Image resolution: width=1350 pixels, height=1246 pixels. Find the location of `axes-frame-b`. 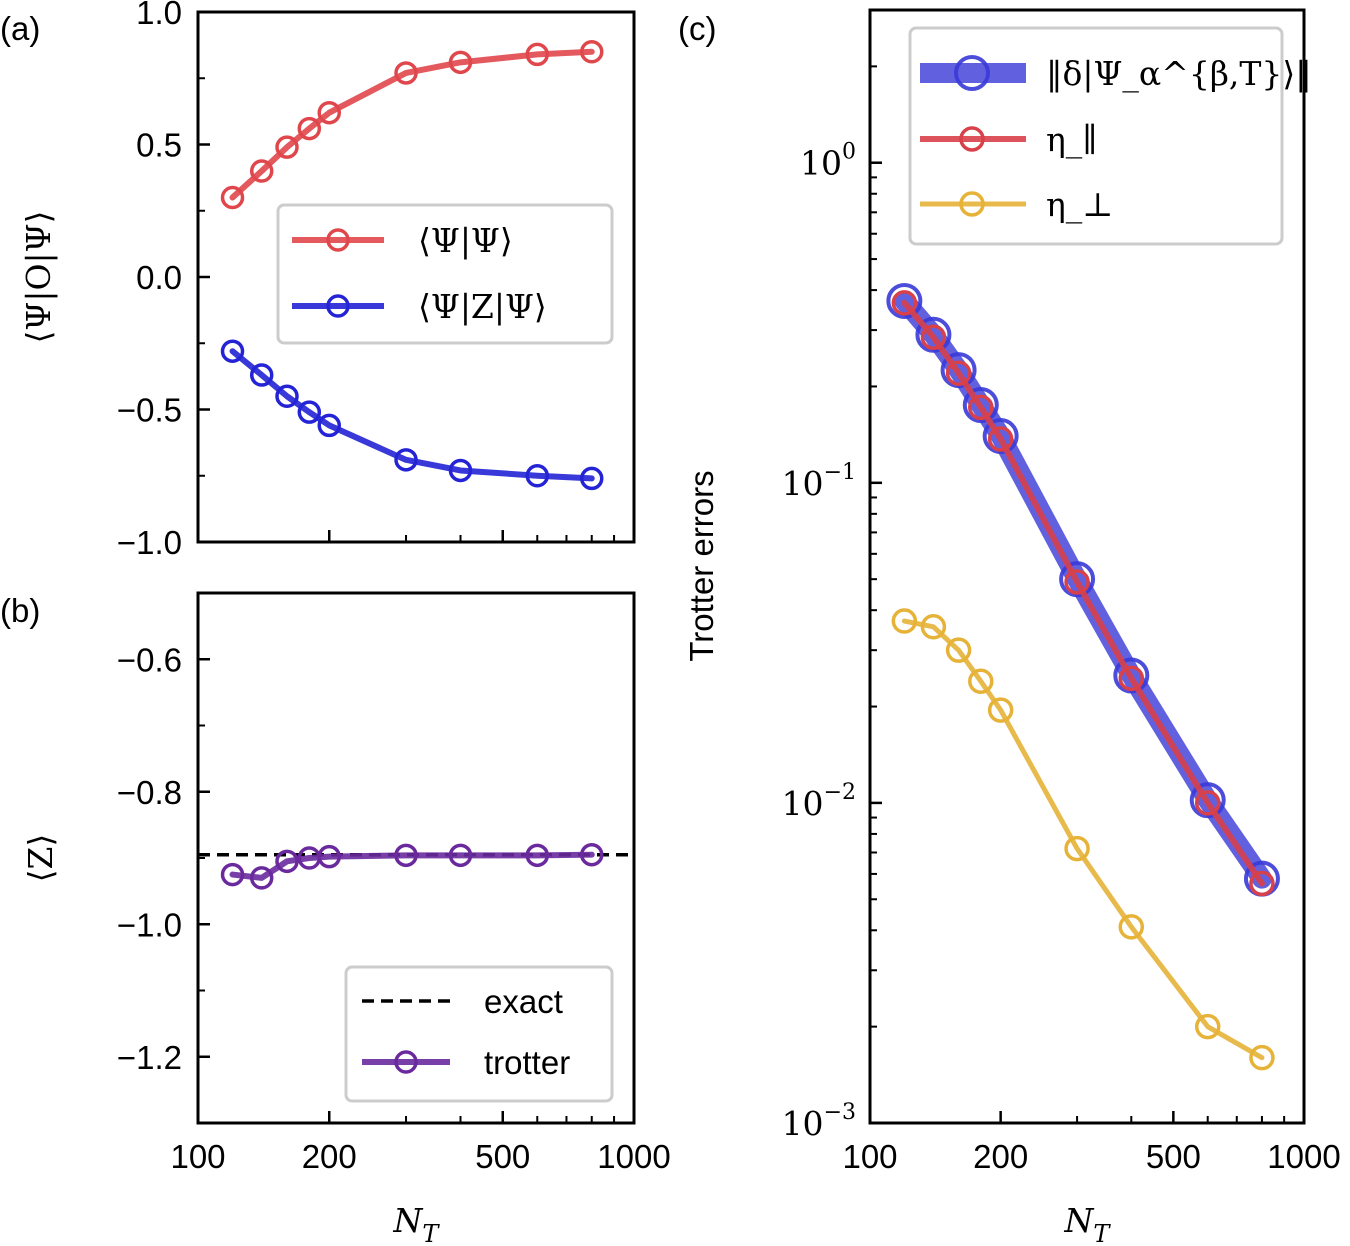

axes-frame-b is located at coordinates (416, 858).